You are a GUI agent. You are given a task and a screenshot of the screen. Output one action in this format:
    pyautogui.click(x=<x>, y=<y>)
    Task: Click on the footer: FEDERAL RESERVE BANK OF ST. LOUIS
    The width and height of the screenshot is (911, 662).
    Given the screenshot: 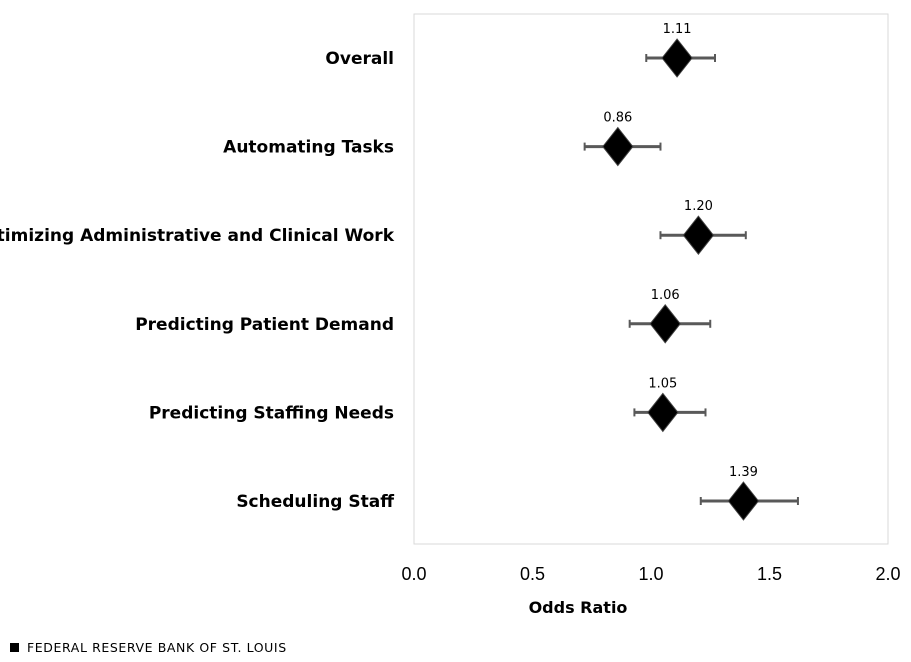 What is the action you would take?
    pyautogui.click(x=148, y=647)
    